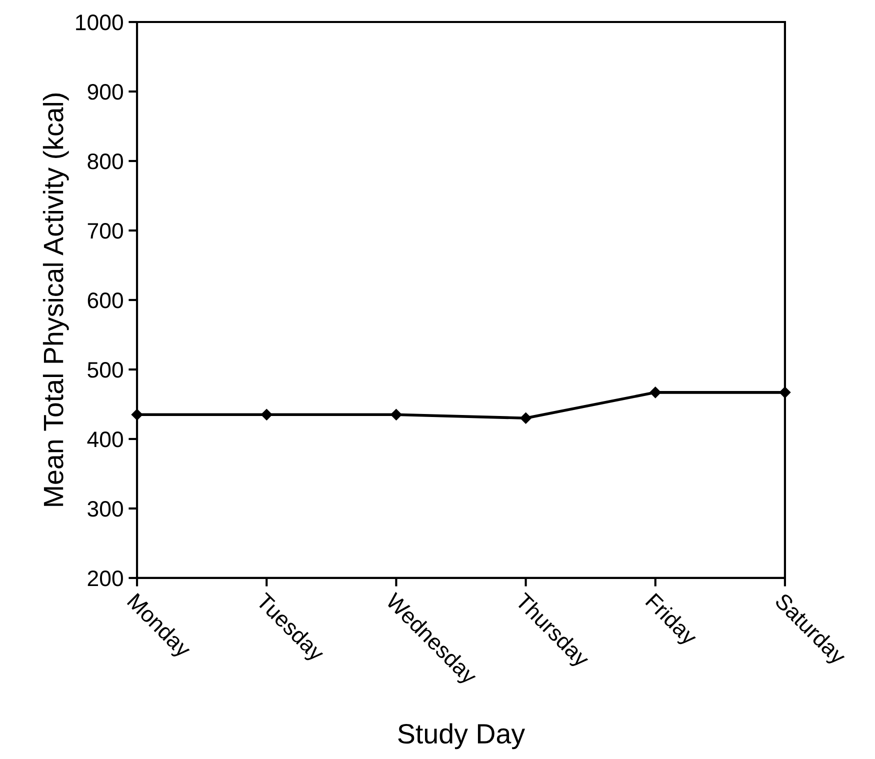 Image resolution: width=875 pixels, height=759 pixels. I want to click on y-tick-label: 1000, so click(99, 22).